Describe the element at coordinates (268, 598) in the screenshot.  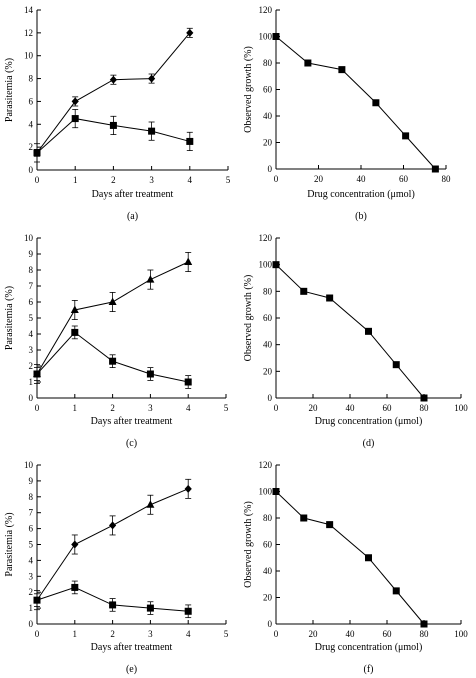
I see `y-tick-label: 20` at that location.